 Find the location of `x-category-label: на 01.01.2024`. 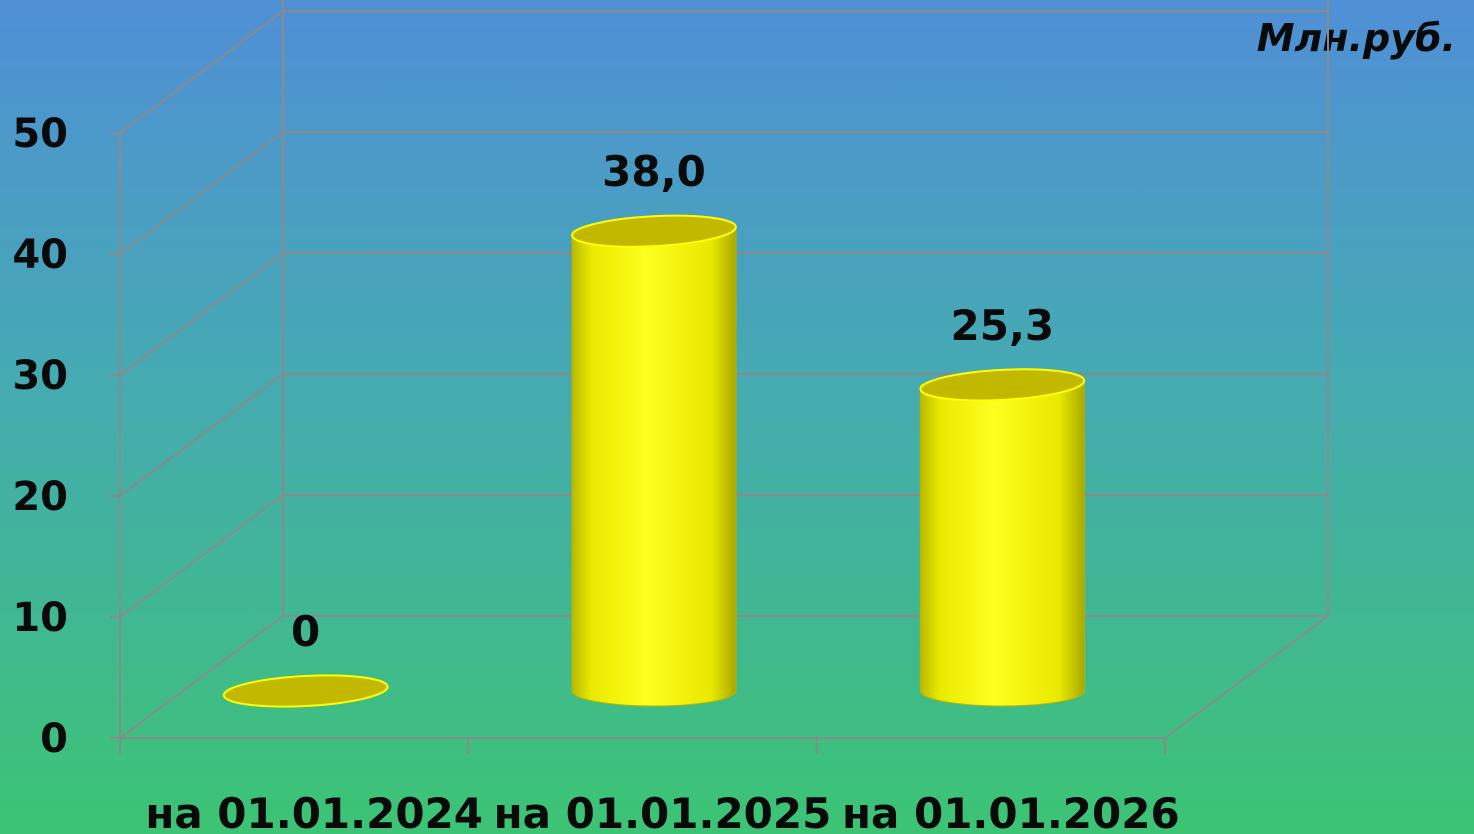

x-category-label: на 01.01.2024 is located at coordinates (314, 811).